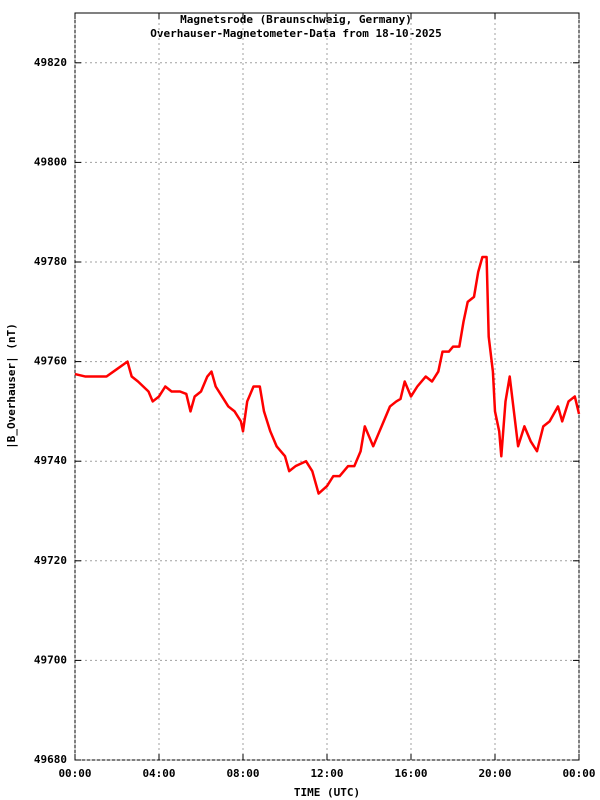  What do you see at coordinates (326, 773) in the screenshot?
I see `x-tick-label: 12:00` at bounding box center [326, 773].